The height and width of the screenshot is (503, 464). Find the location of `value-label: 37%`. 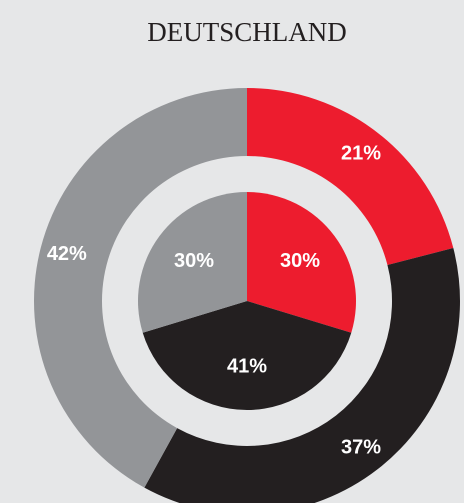

value-label: 37% is located at coordinates (361, 447).